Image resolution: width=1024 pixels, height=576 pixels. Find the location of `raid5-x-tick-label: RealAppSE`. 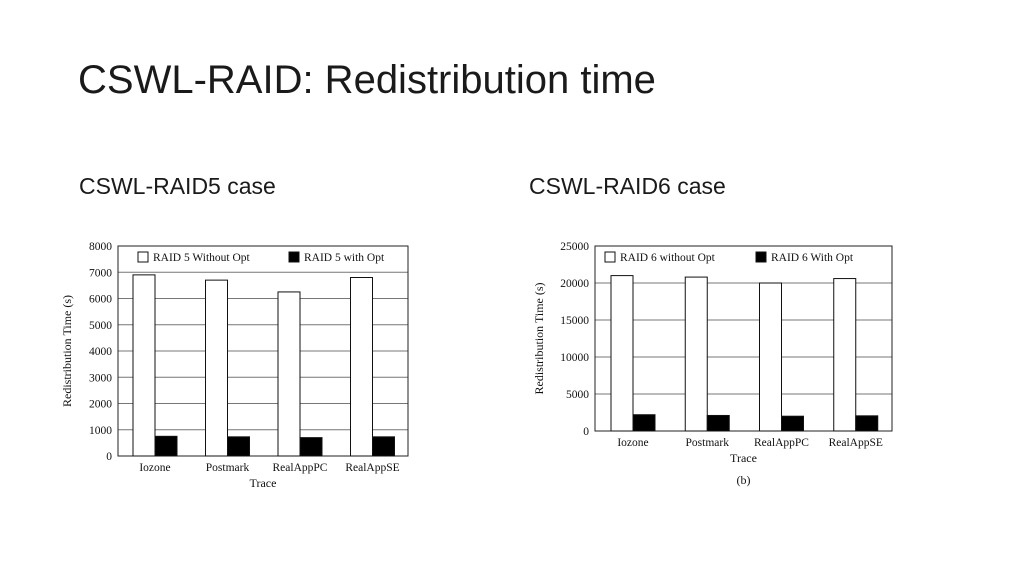

raid5-x-tick-label: RealAppSE is located at coordinates (372, 468).